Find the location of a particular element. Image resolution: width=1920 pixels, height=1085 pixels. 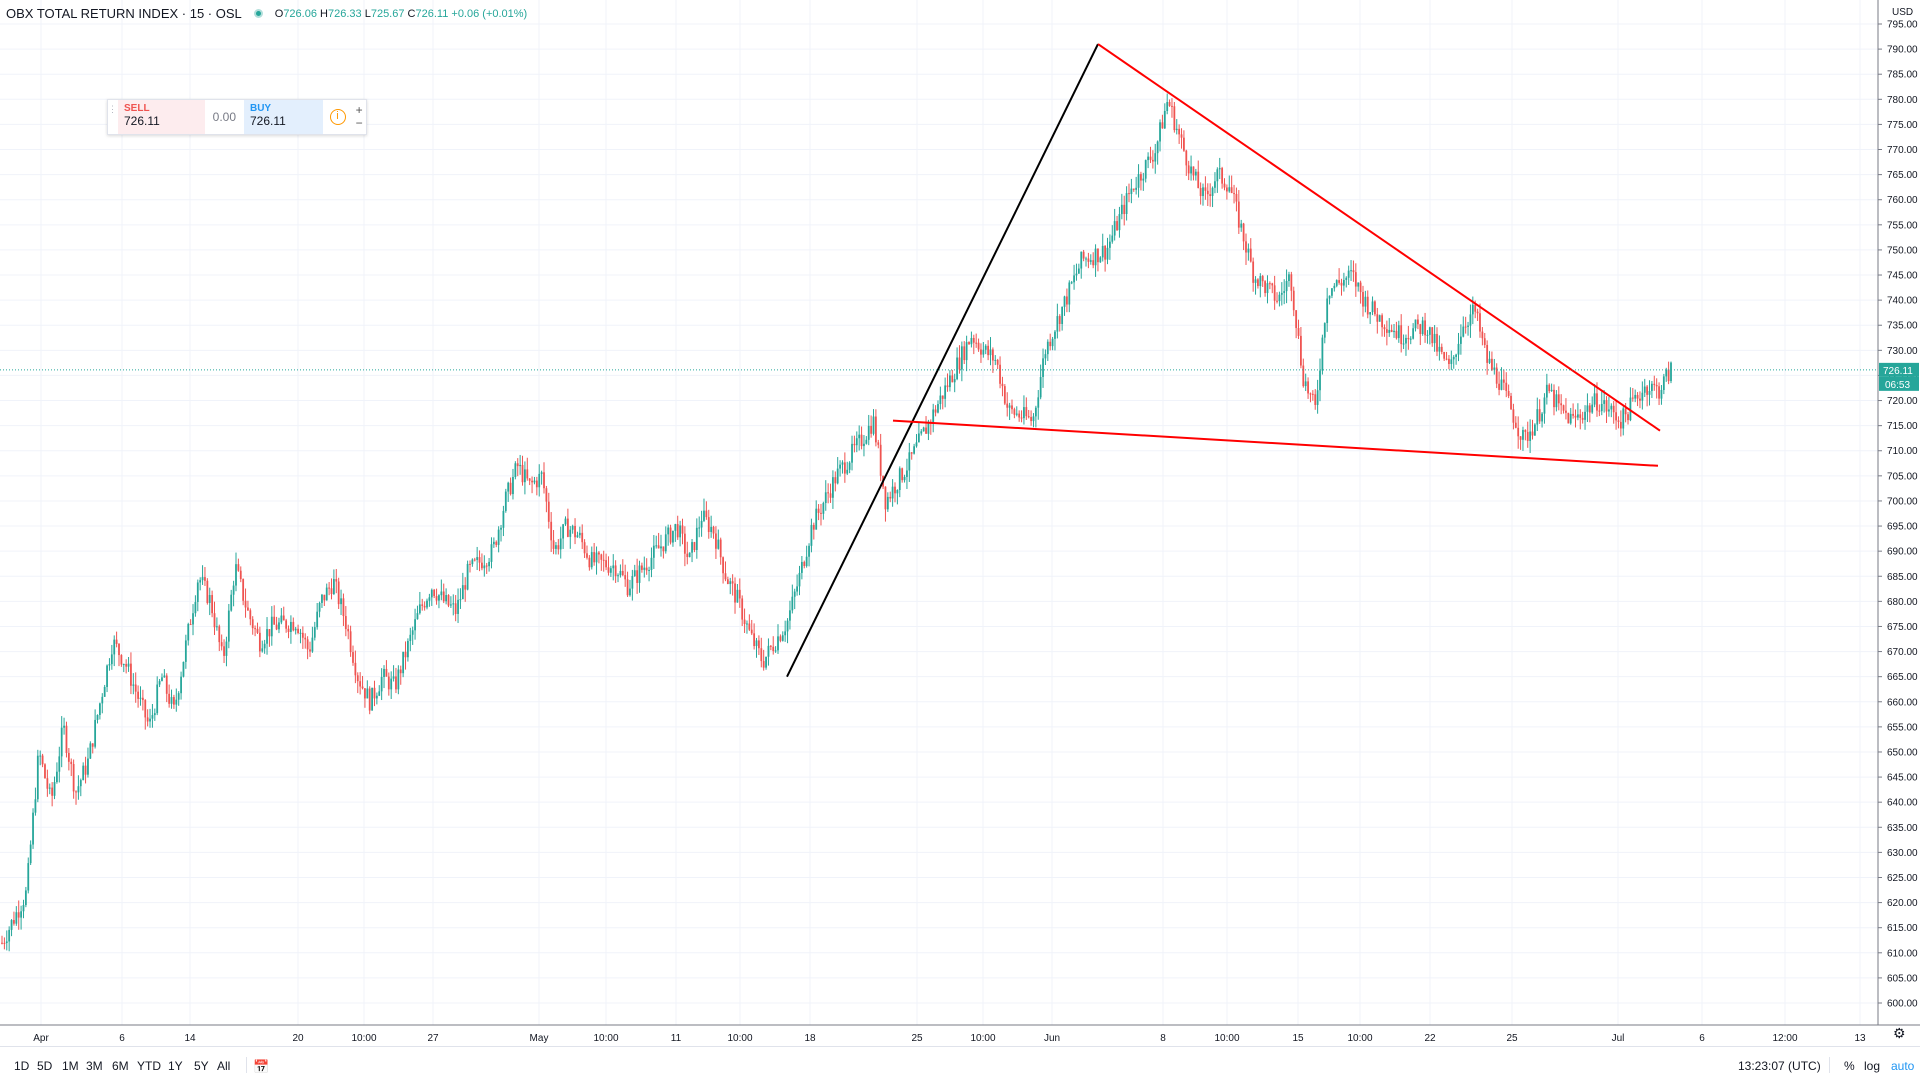

percent-toggle: % is located at coordinates (1849, 1066).